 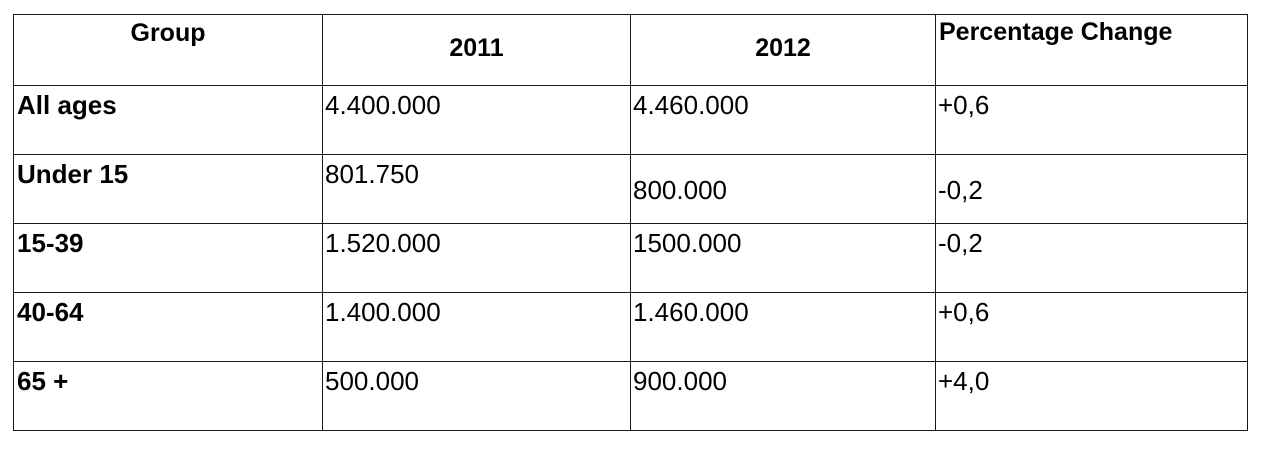 What do you see at coordinates (168, 50) in the screenshot?
I see `header-cell-group: Group` at bounding box center [168, 50].